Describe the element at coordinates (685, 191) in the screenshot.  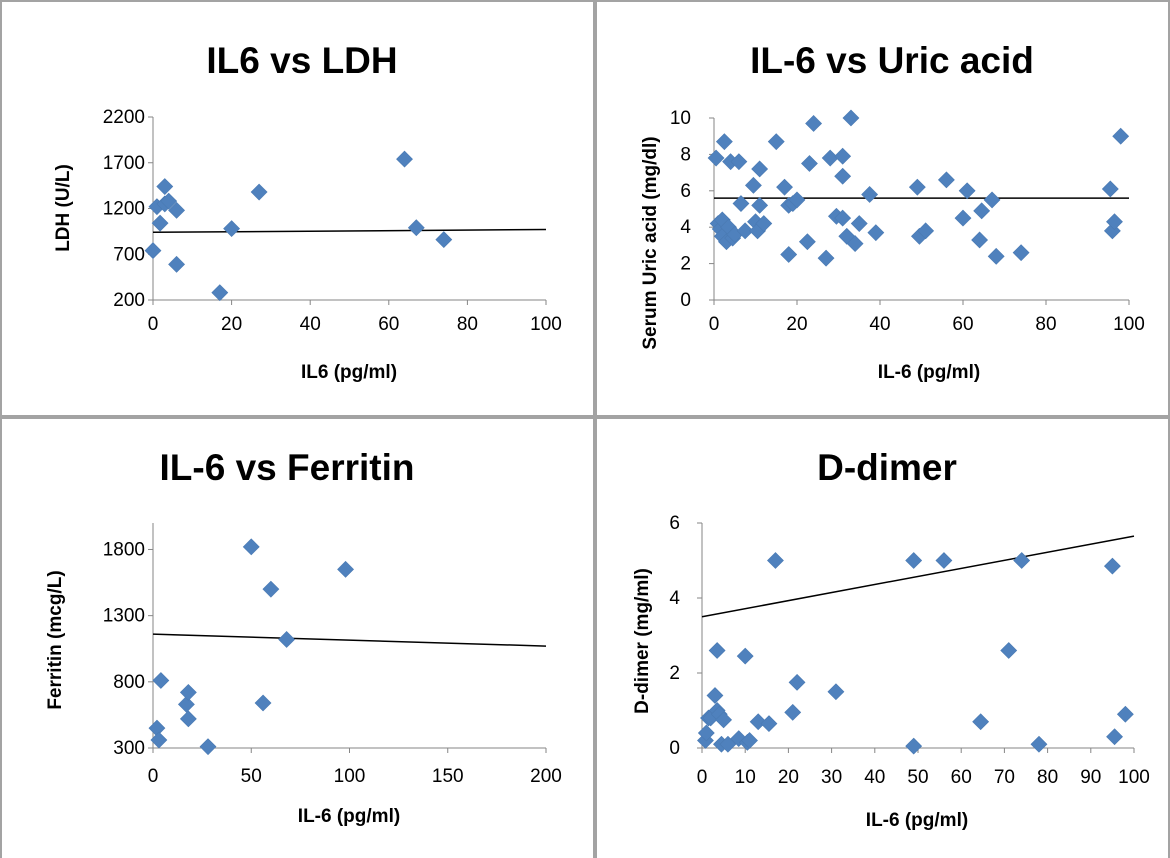
I see `y-tick-label: 6` at that location.